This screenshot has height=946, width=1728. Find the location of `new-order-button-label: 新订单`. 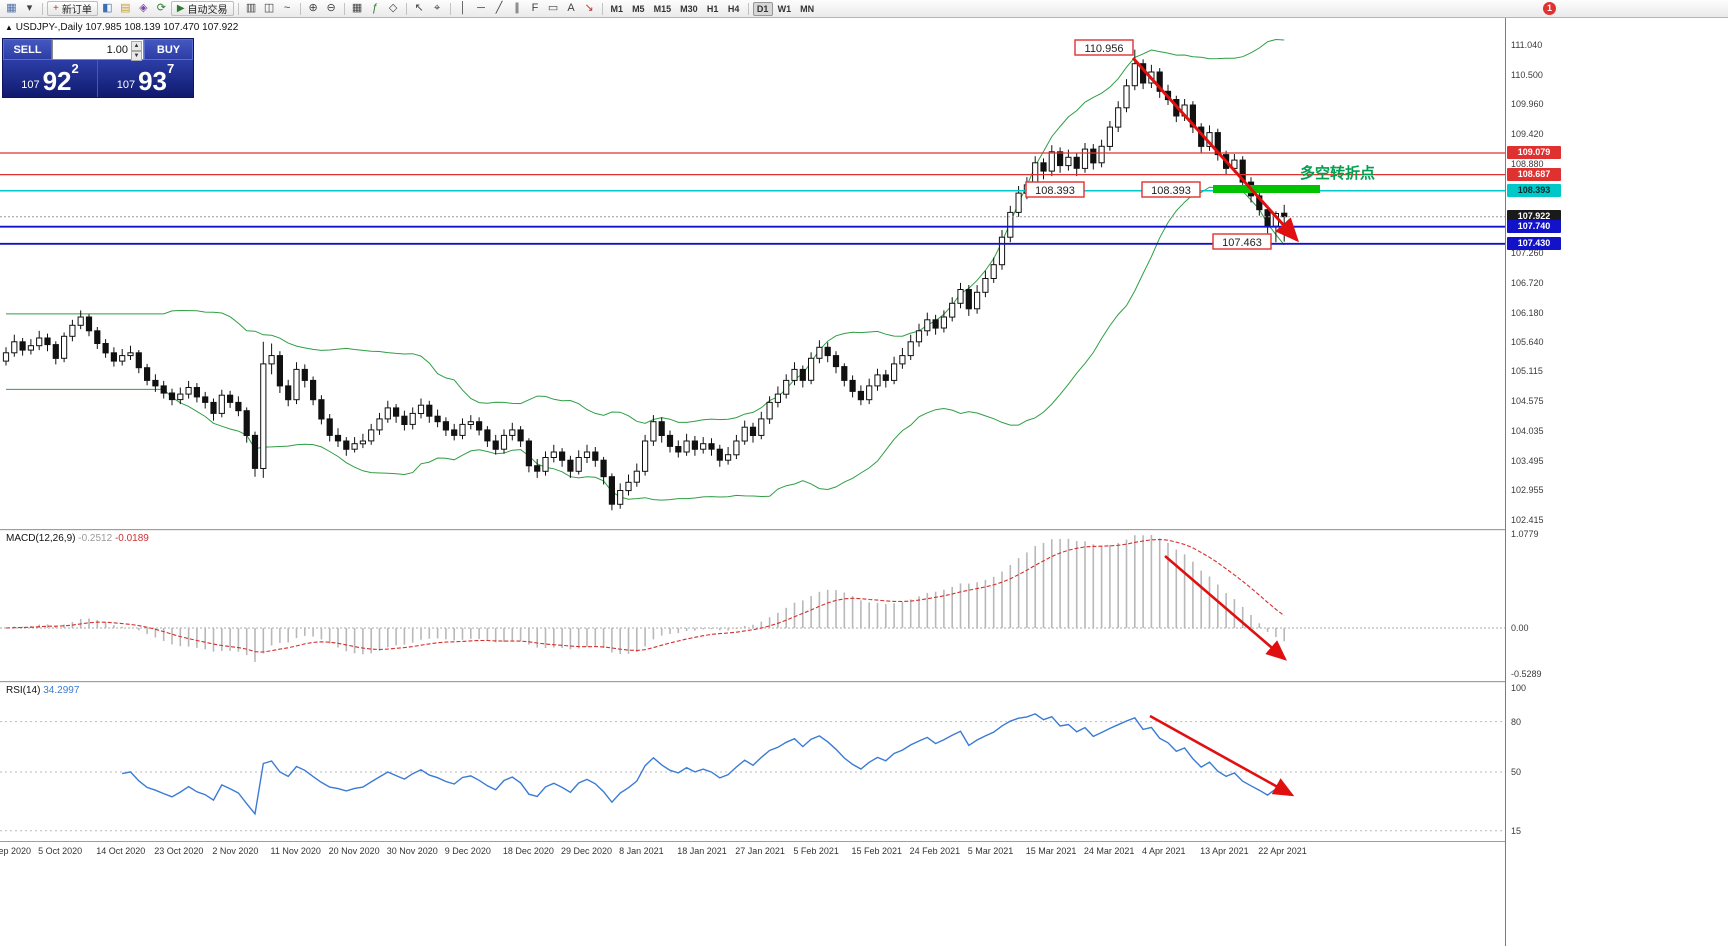

new-order-button-label: 新订单 is located at coordinates (76, 10).